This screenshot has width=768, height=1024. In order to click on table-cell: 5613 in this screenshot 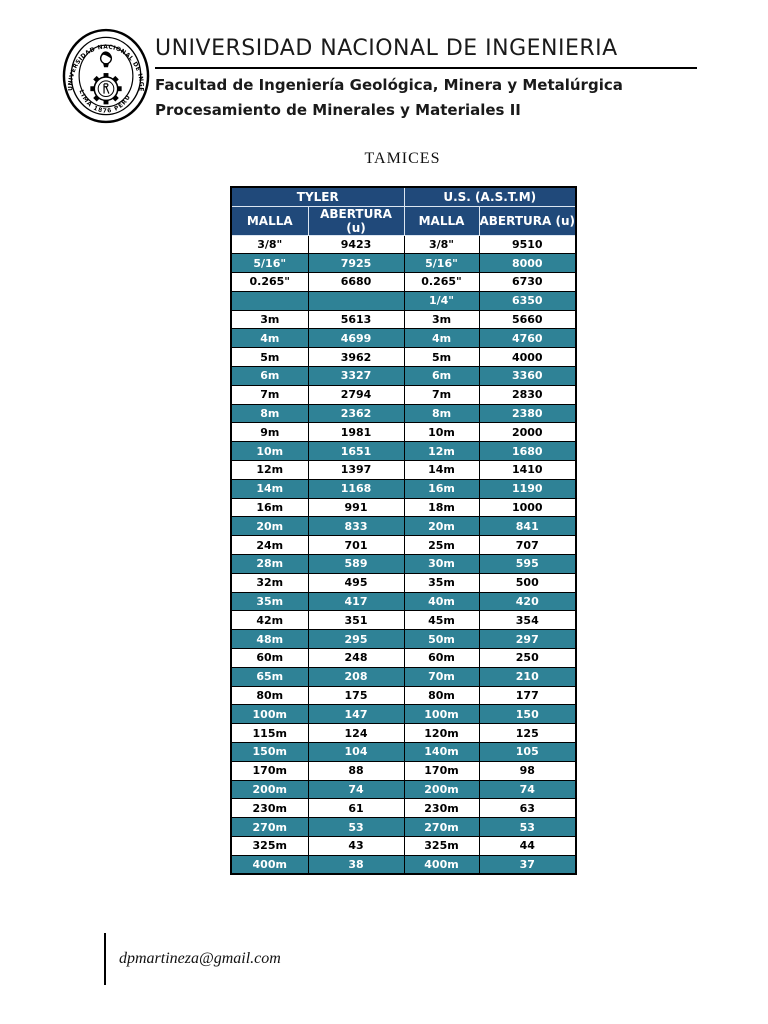, I will do `click(356, 319)`.